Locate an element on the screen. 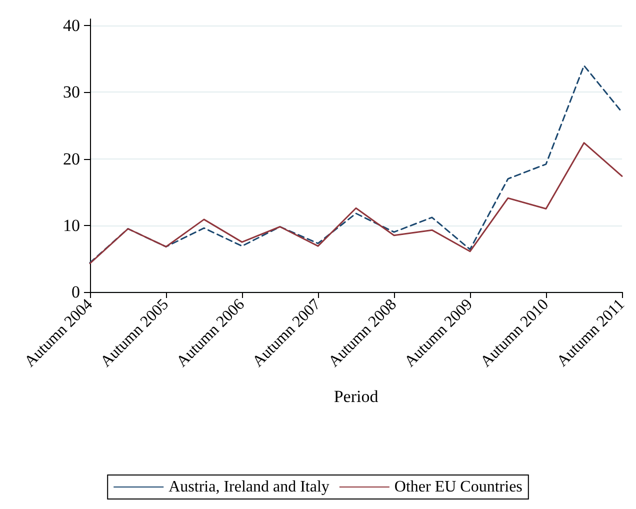 This screenshot has width=636, height=509. y-tick-label: 10 is located at coordinates (71, 225).